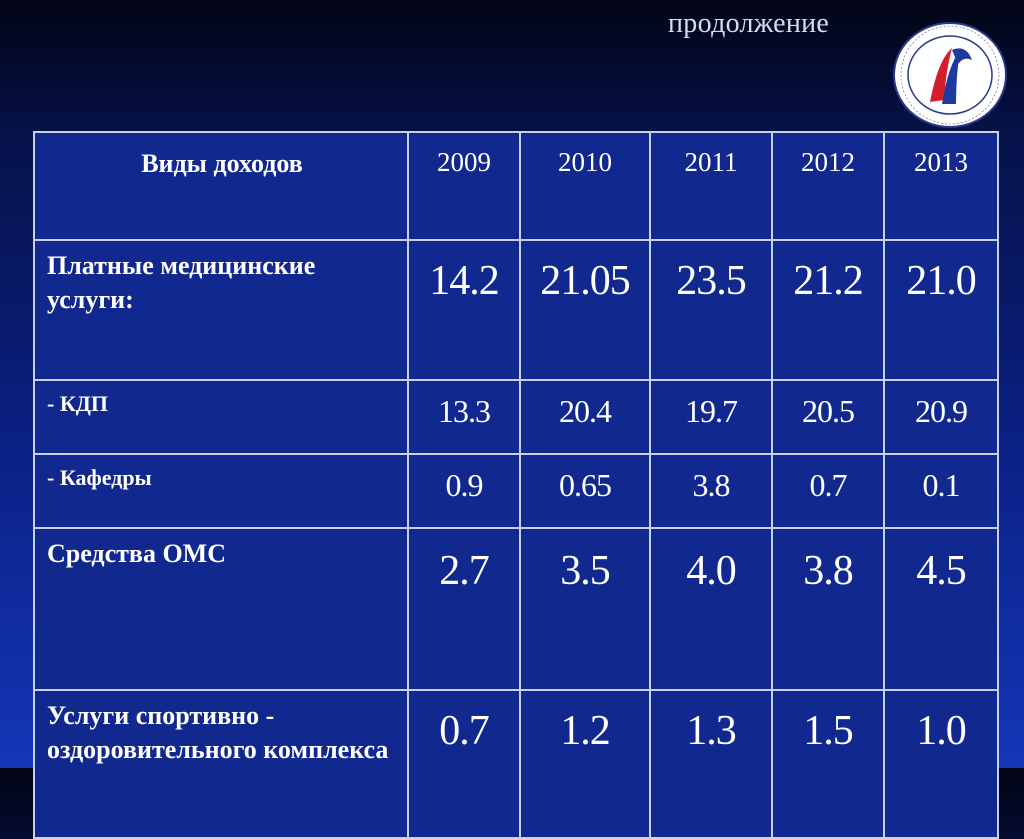  I want to click on row-label: - КДП, so click(221, 417).